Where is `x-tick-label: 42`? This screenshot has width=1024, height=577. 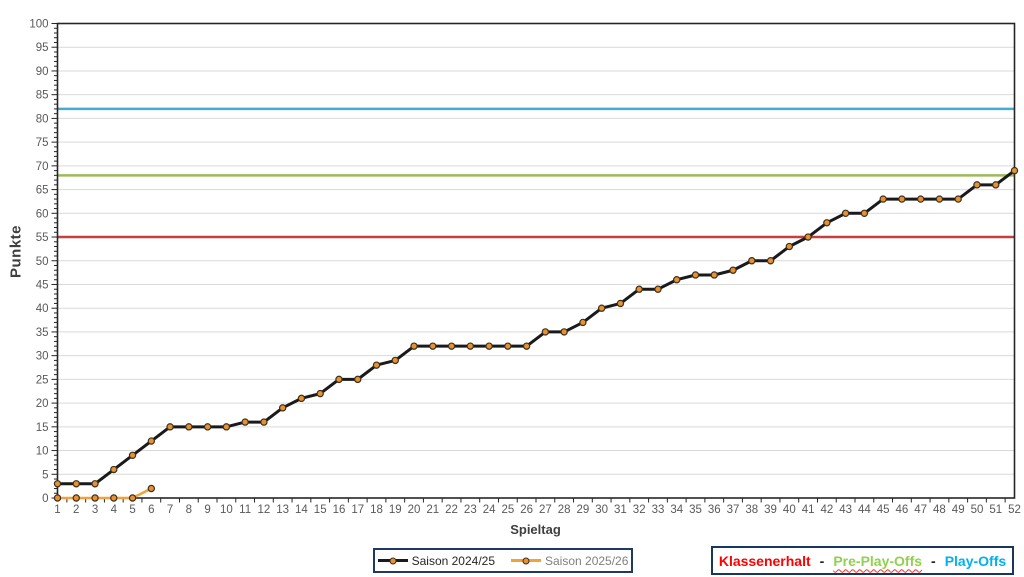 x-tick-label: 42 is located at coordinates (826, 510).